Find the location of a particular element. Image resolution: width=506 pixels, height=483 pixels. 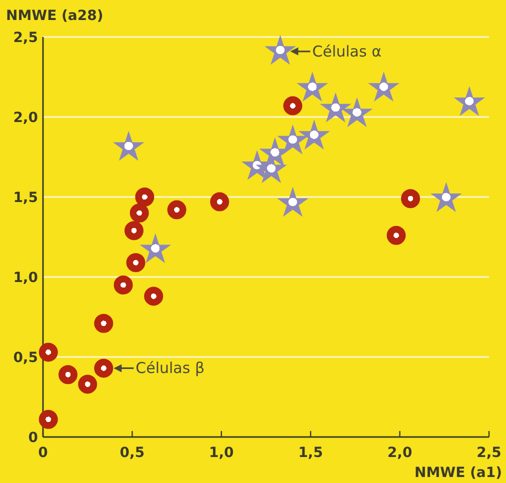

y-tick-label: 2,5 is located at coordinates (25, 38).